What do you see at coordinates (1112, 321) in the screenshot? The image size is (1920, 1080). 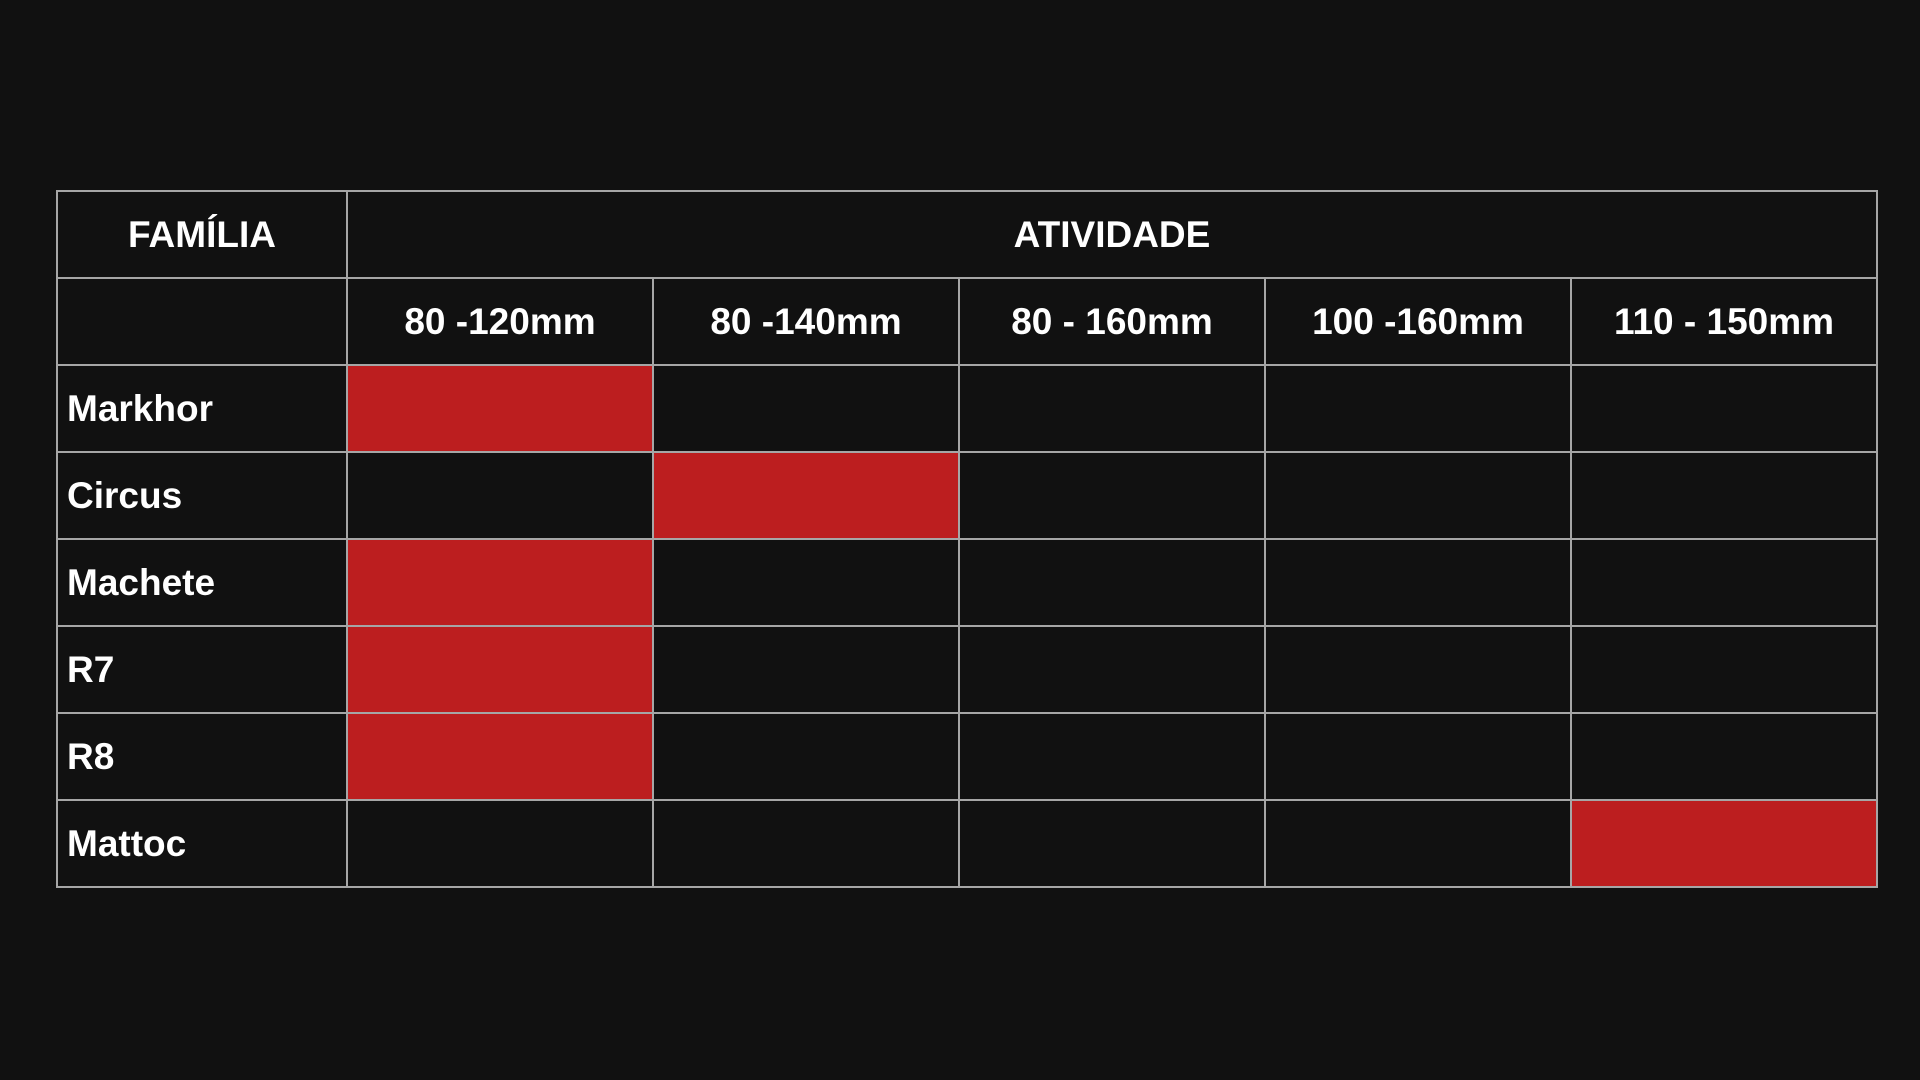 I see `range-header: 80 - 160mm` at bounding box center [1112, 321].